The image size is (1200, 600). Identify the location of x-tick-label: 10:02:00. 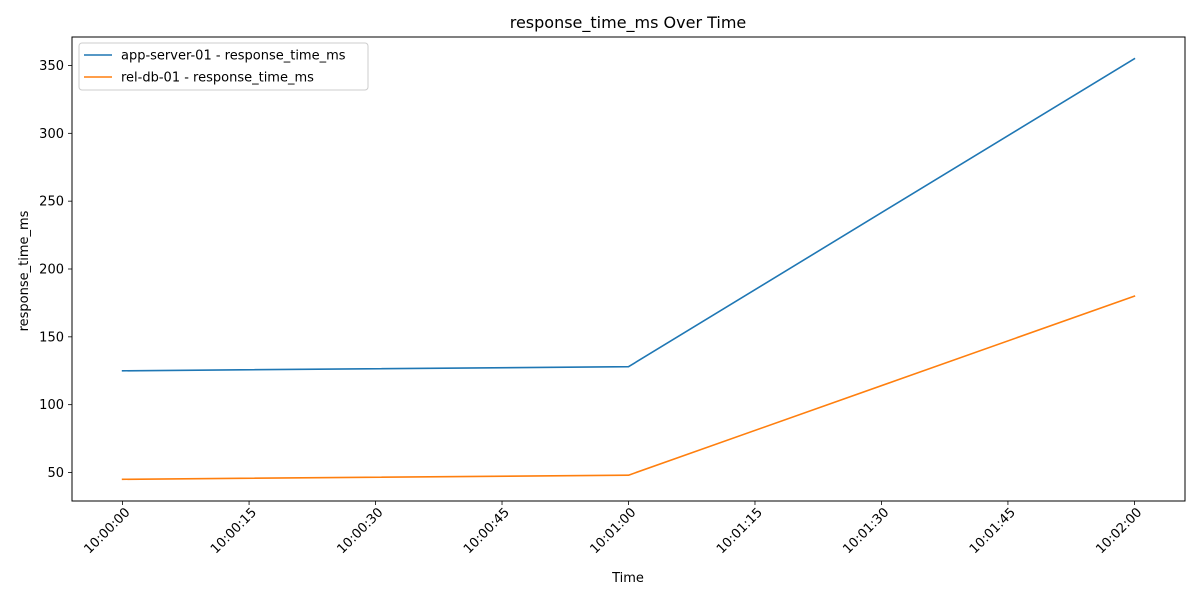
(1119, 531).